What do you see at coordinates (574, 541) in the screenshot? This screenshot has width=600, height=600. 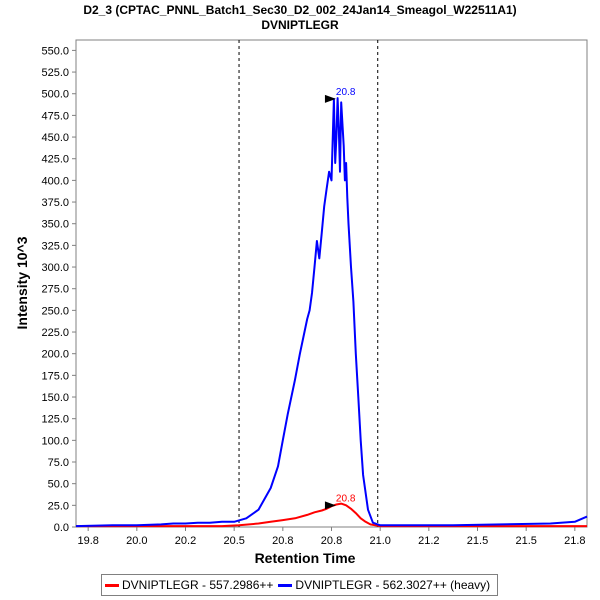 I see `x-tick-label: 21.8` at bounding box center [574, 541].